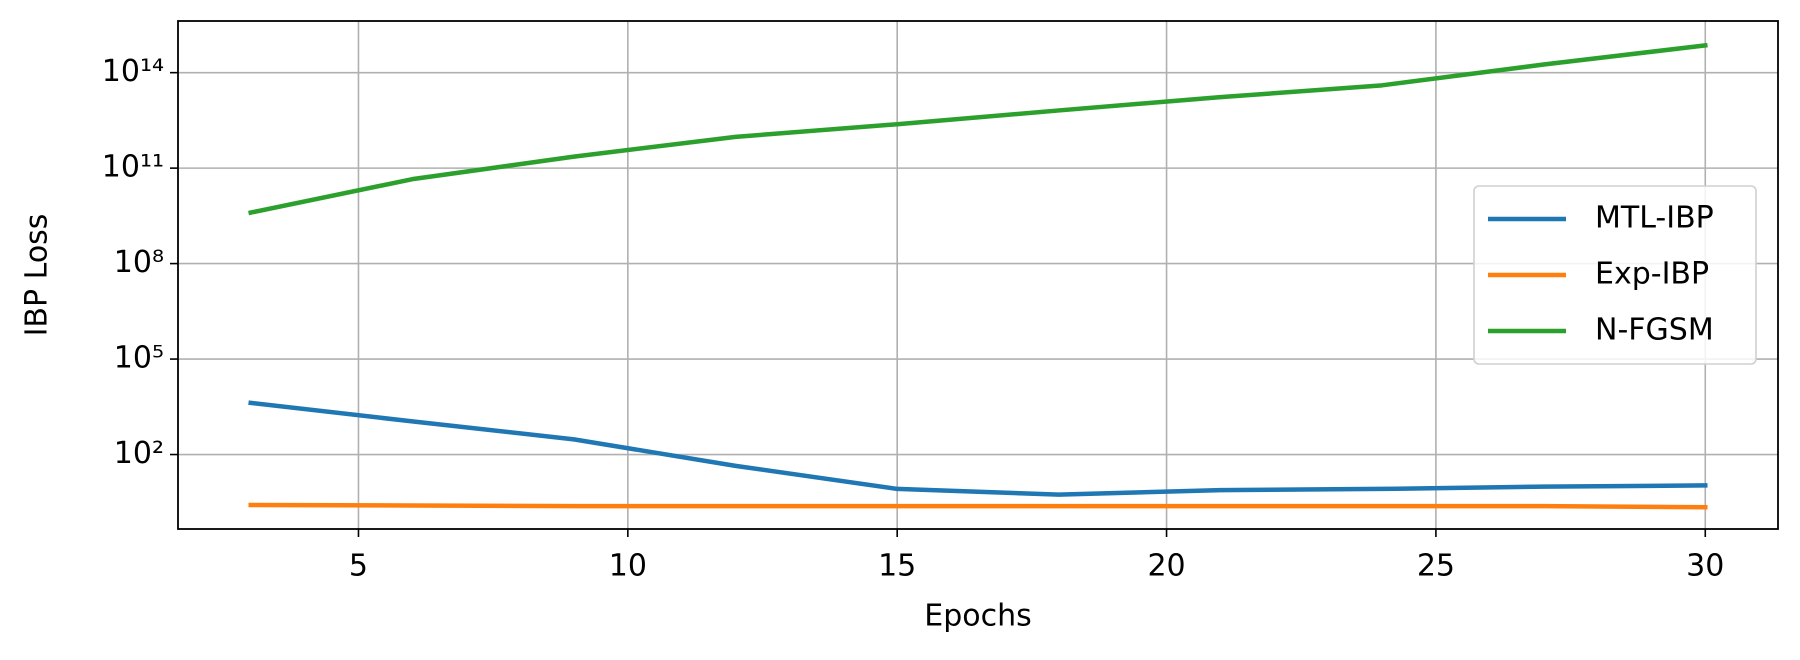  What do you see at coordinates (897, 566) in the screenshot?
I see `x-tick-label: 15` at bounding box center [897, 566].